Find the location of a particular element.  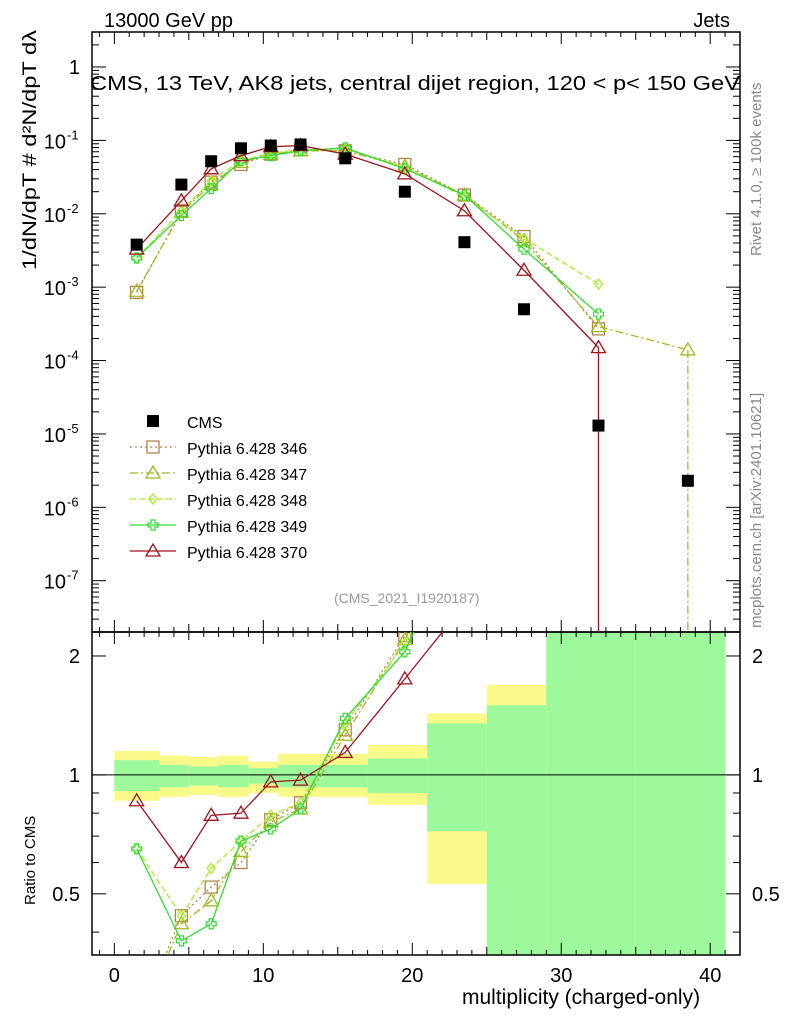

y-tick-label-exp: -2 is located at coordinates (73, 208).